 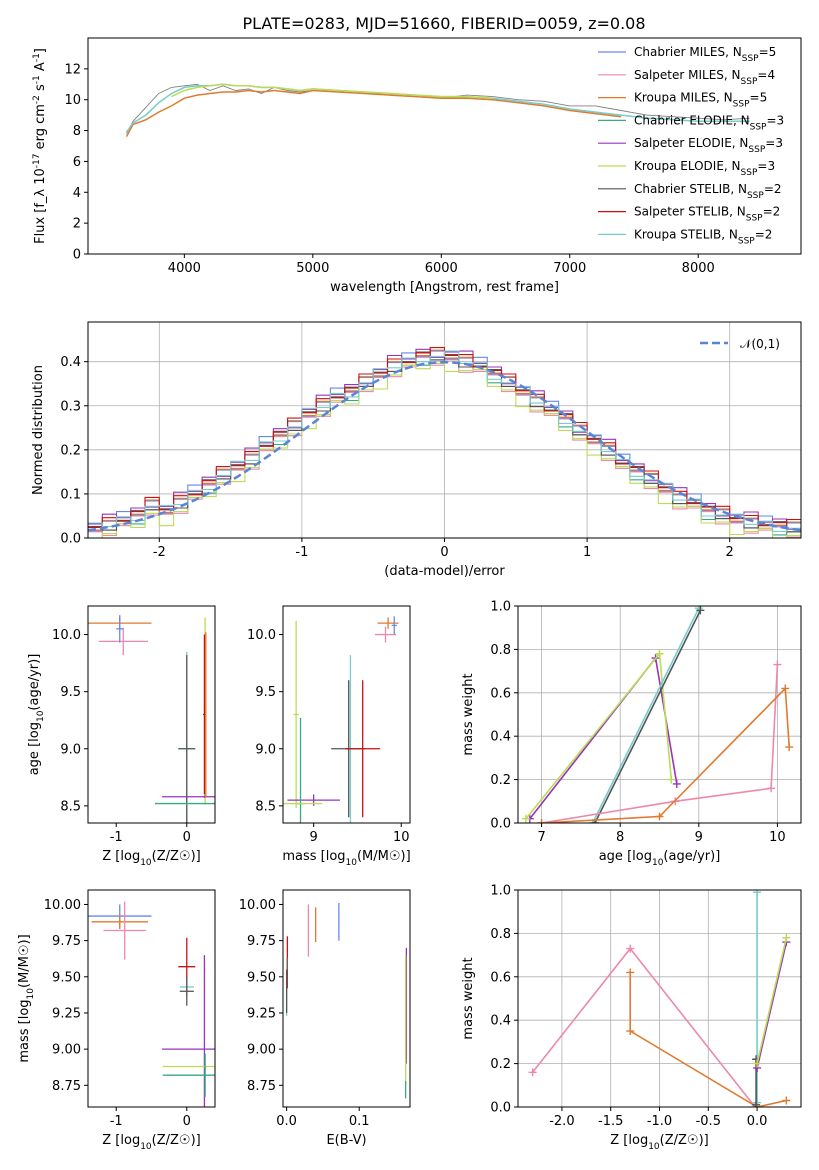 I want to click on x-axis-label: Z [log10(Z/Z☉)], so click(x=659, y=1142).